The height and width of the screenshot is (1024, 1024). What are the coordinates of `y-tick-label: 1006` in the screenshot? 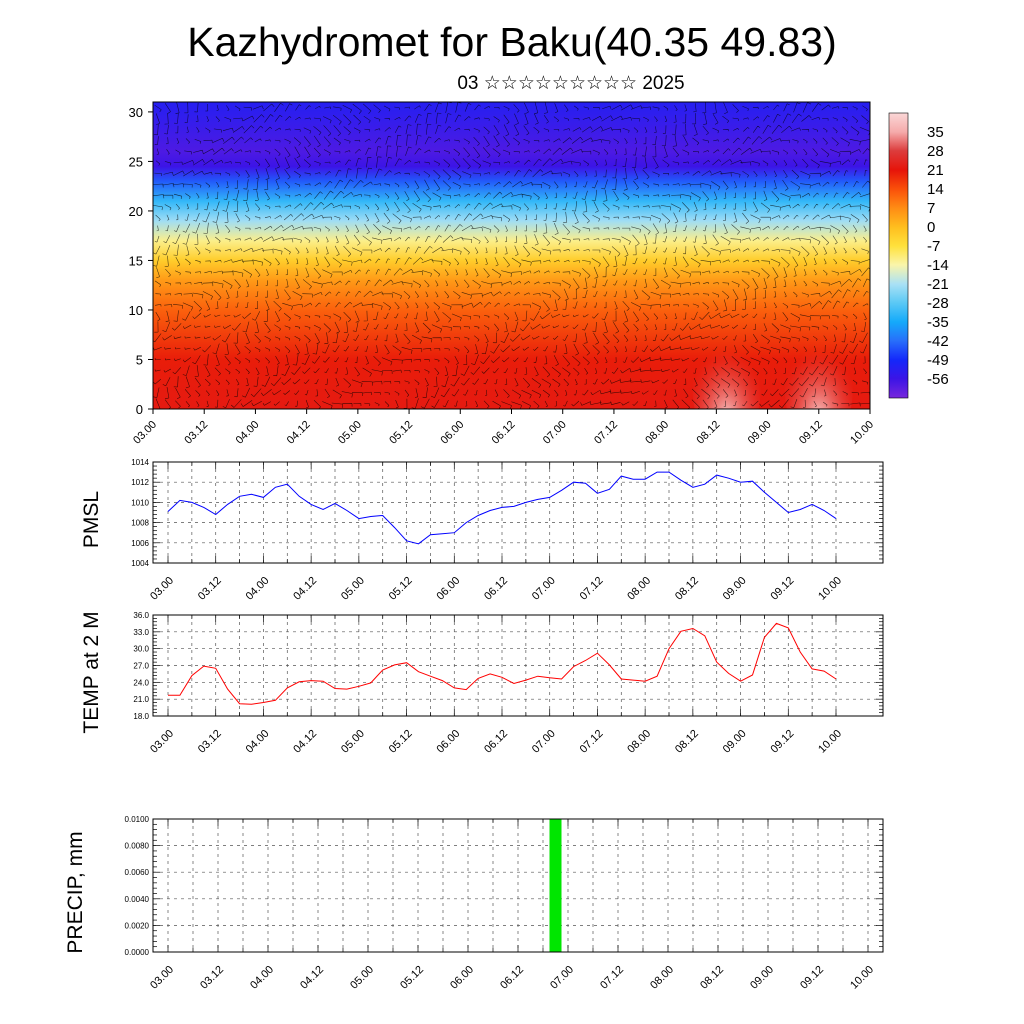 It's located at (140, 543).